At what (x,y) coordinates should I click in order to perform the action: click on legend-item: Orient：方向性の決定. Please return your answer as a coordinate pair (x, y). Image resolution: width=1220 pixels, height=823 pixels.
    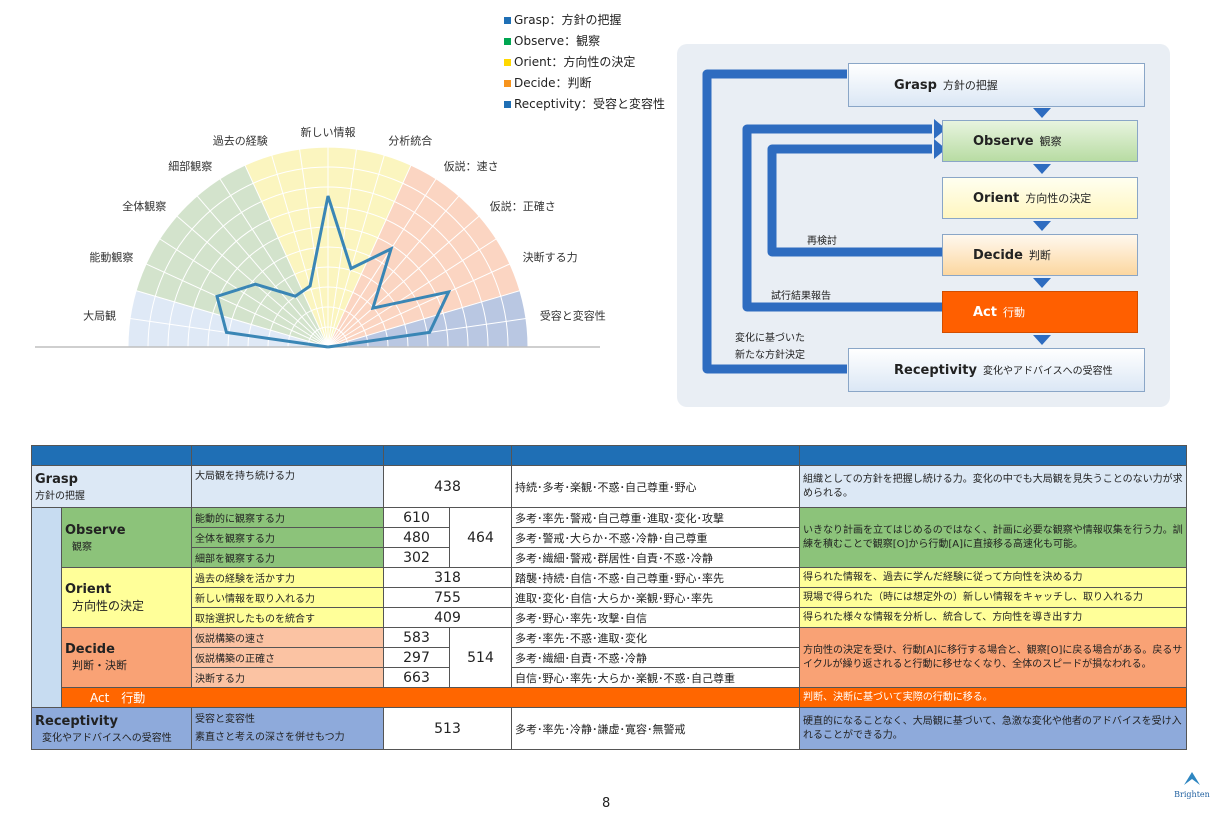
    Looking at the image, I should click on (584, 62).